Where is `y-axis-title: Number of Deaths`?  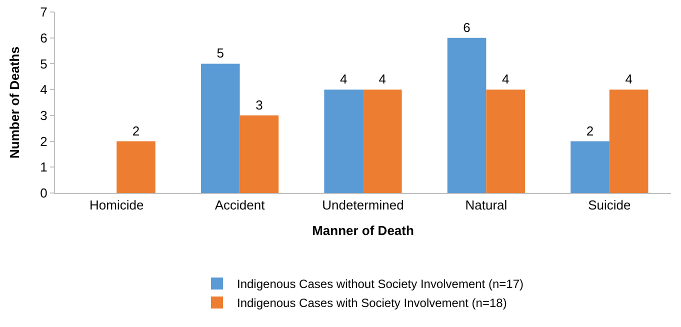
y-axis-title: Number of Deaths is located at coordinates (14, 102).